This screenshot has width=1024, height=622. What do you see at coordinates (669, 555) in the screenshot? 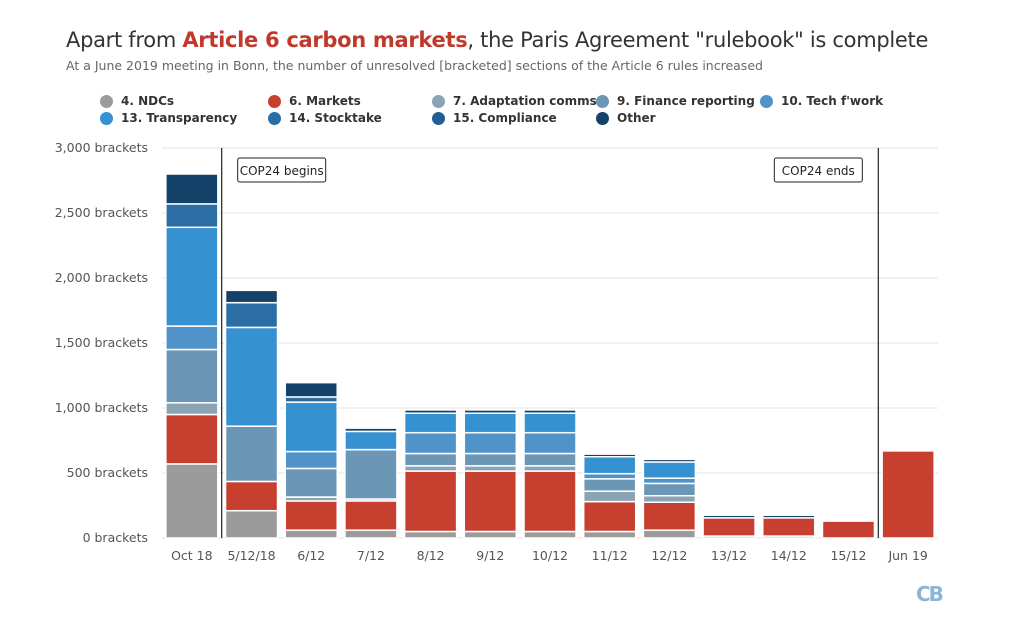
I see `x-tick-label: 12/12` at bounding box center [669, 555].